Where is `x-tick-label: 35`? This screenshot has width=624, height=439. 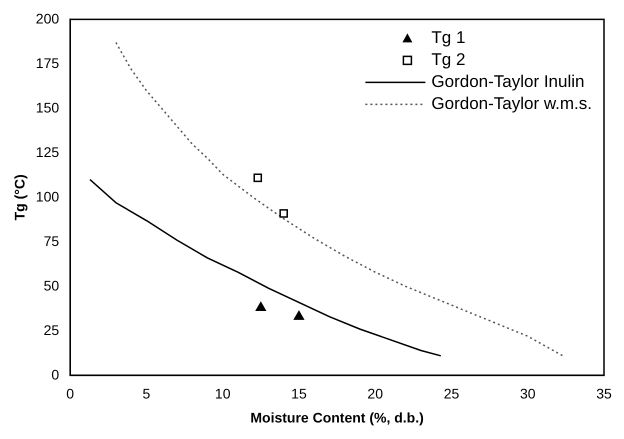 x-tick-label: 35 is located at coordinates (604, 394).